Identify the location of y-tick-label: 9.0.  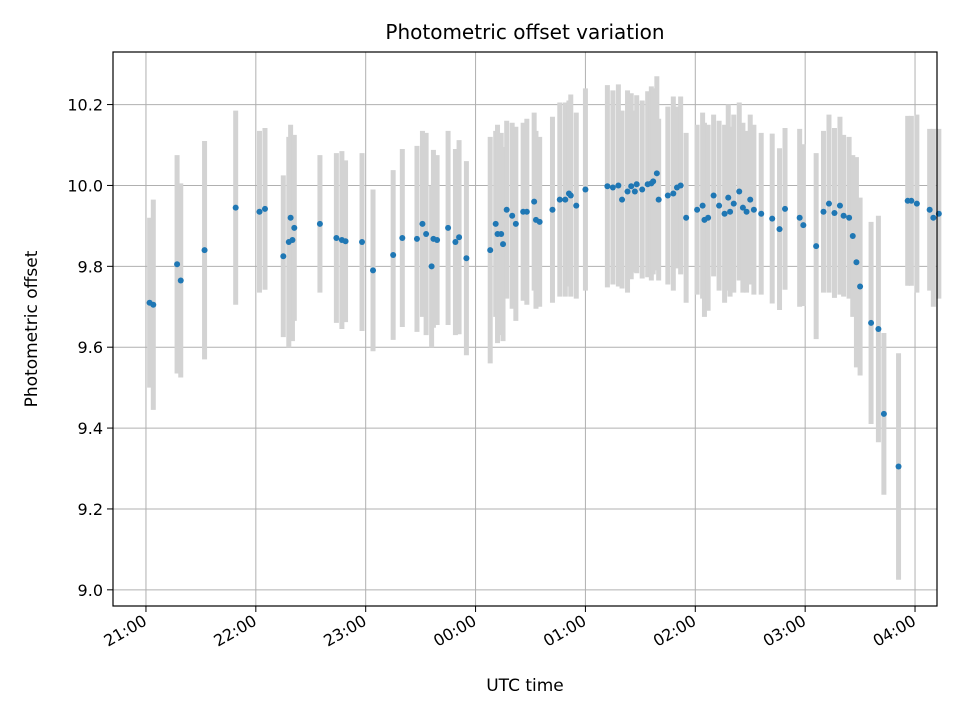
(90, 590).